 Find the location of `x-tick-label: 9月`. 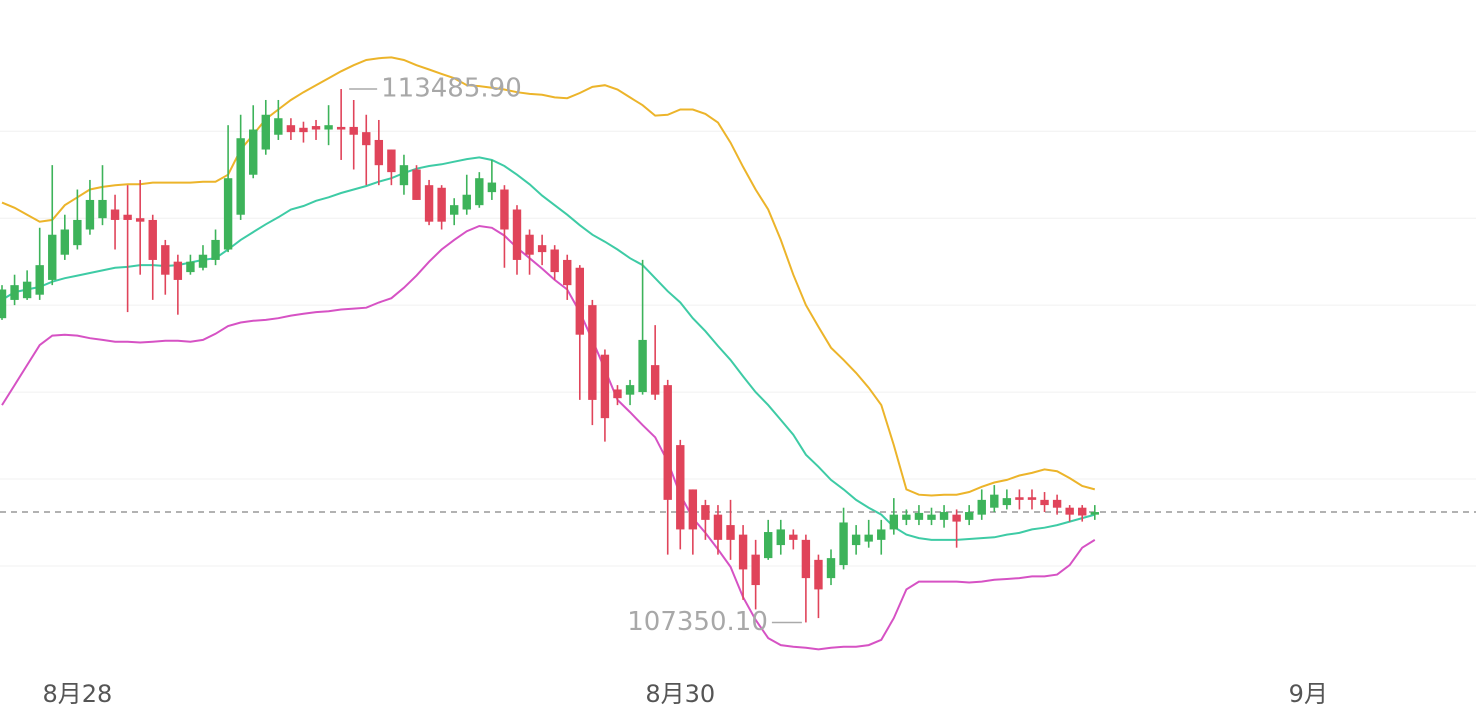

x-tick-label: 9月 is located at coordinates (1308, 694).